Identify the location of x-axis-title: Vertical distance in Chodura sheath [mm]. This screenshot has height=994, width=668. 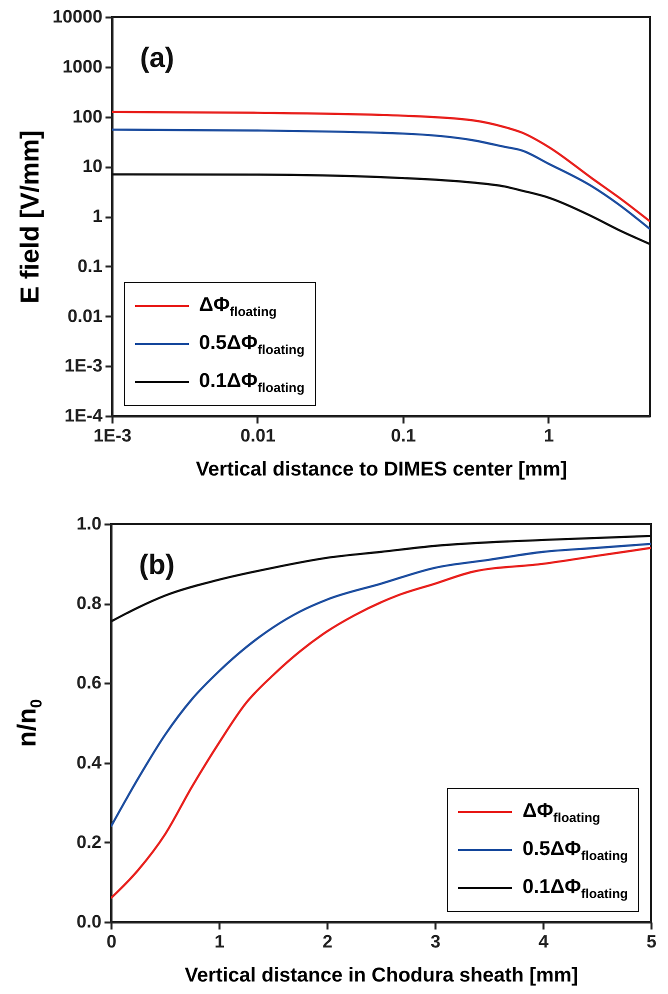
(381, 975).